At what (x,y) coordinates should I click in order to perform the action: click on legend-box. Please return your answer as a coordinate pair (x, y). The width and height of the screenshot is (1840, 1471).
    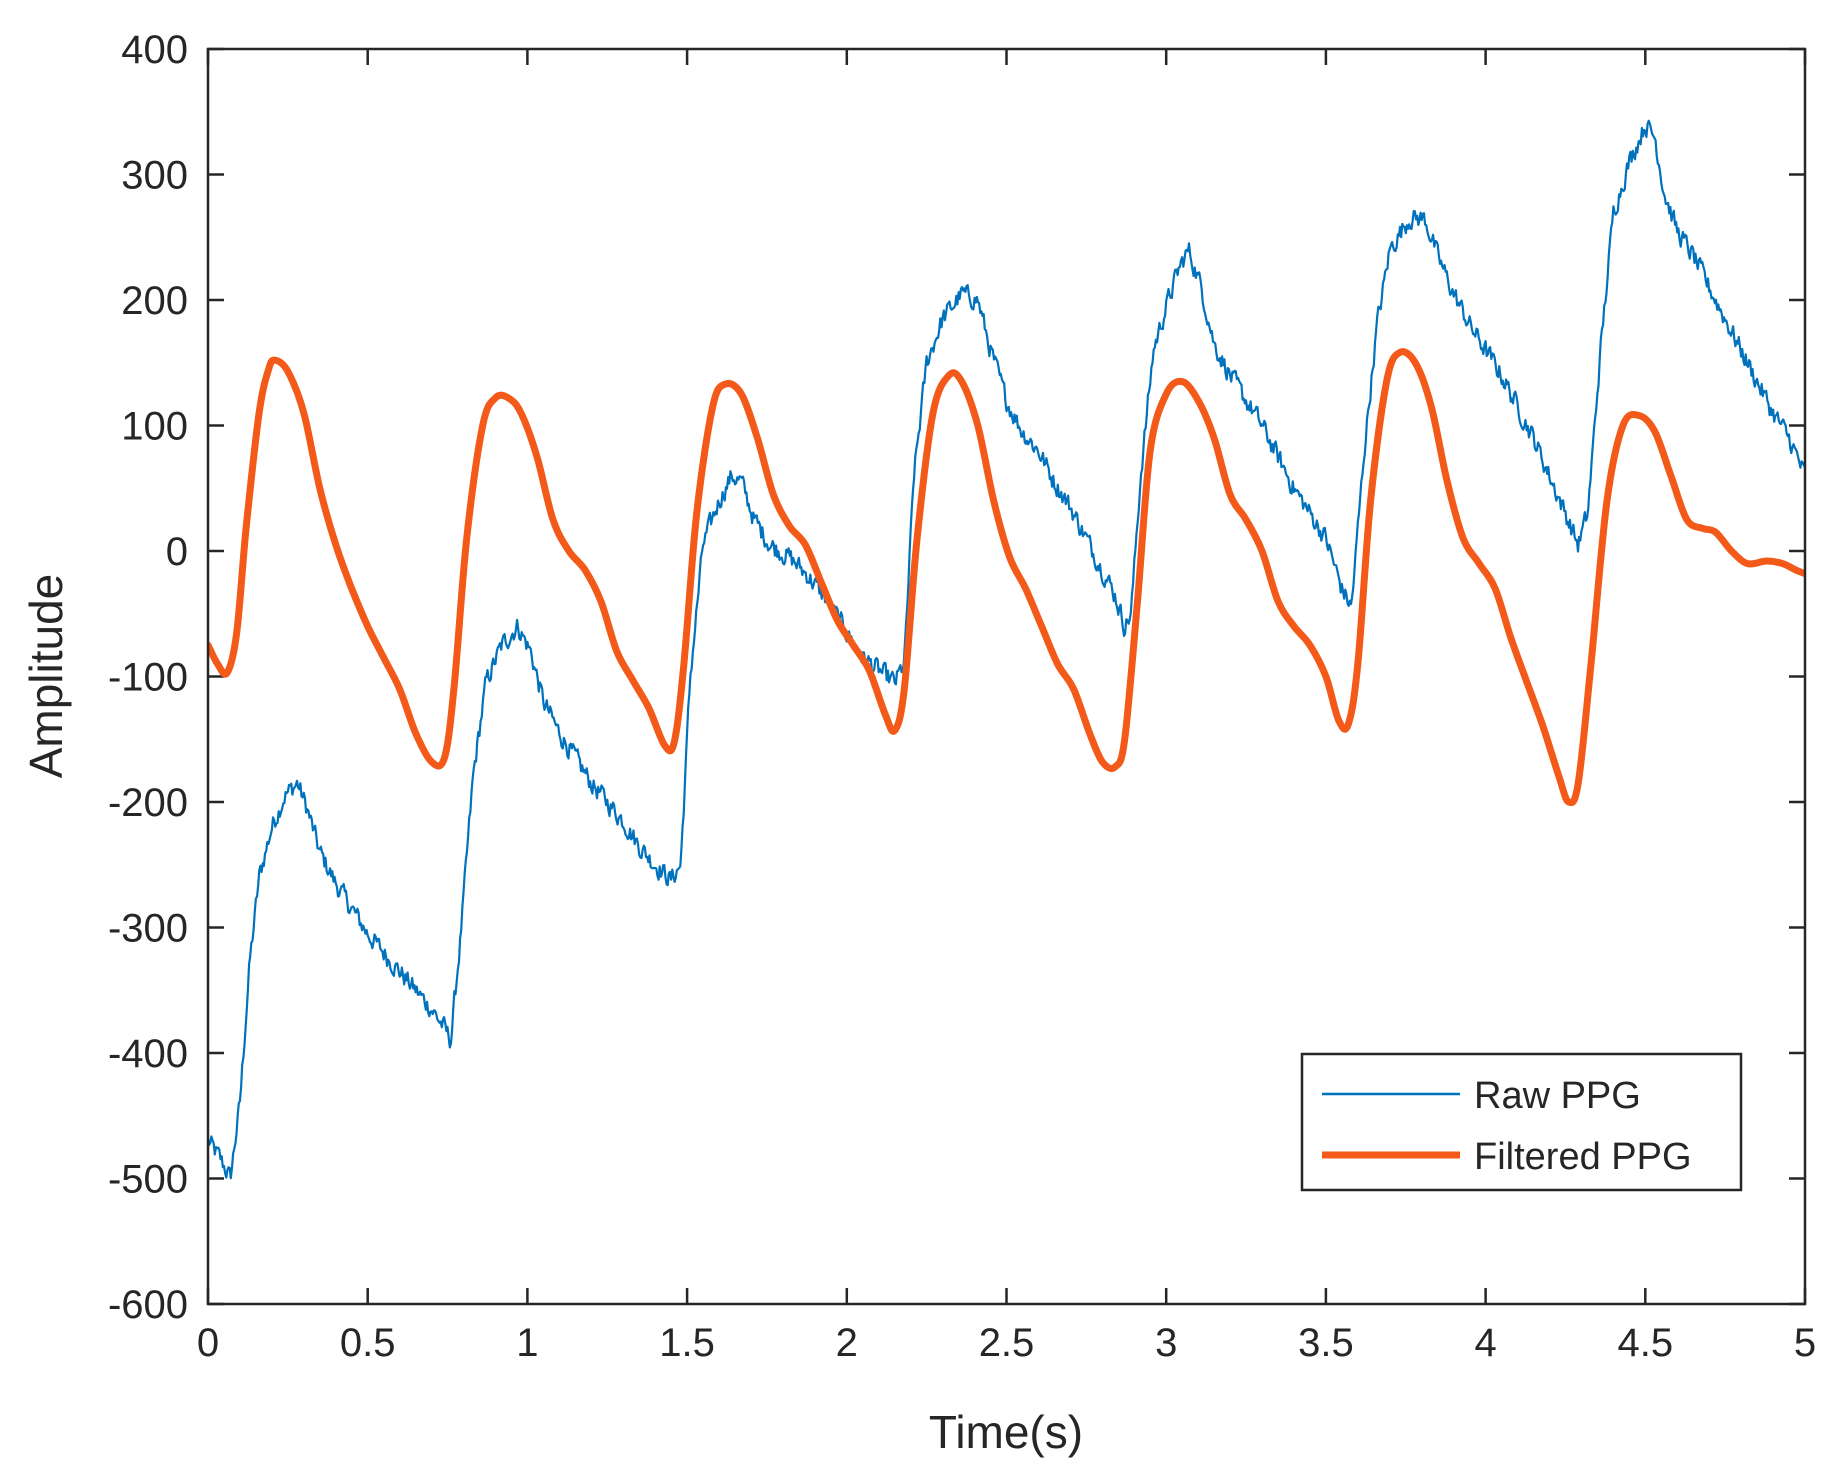
    Looking at the image, I should click on (1521, 1122).